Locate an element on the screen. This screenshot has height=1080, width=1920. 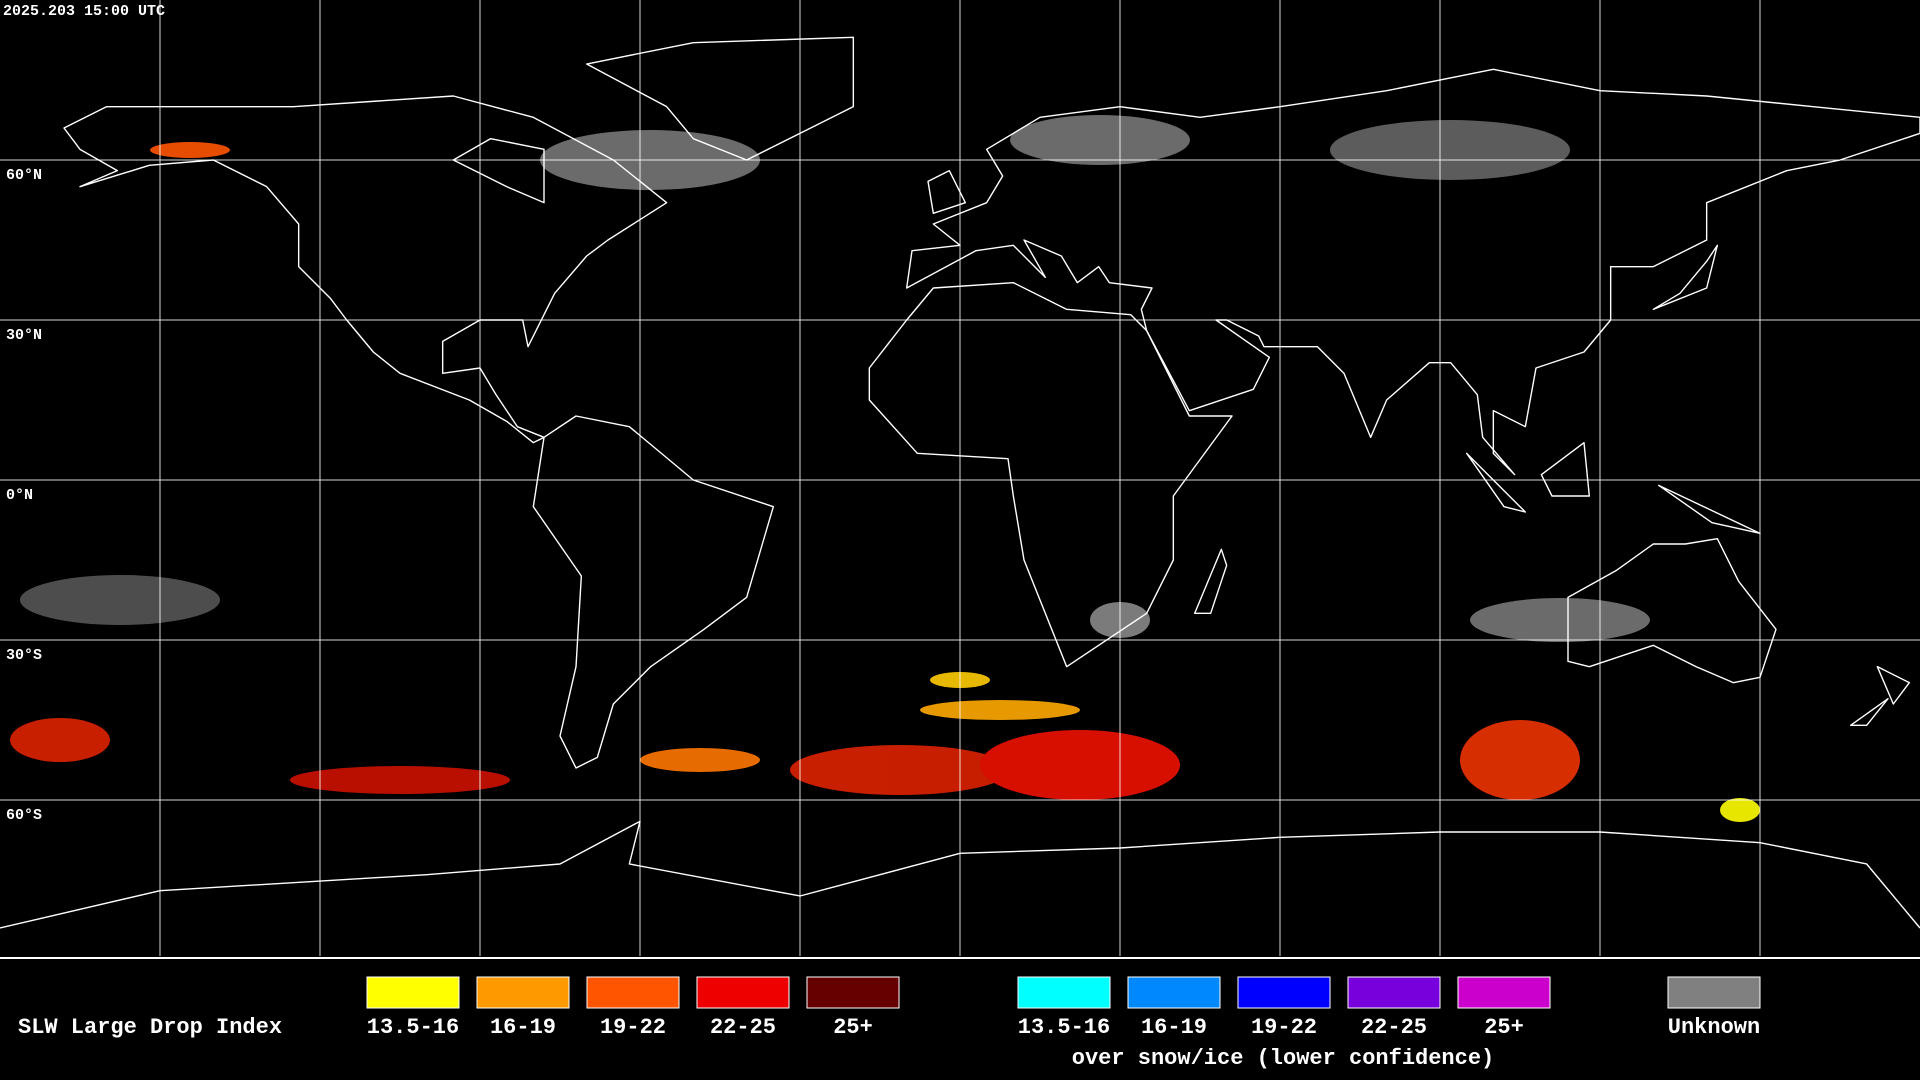
madagascar is located at coordinates (1211, 581).